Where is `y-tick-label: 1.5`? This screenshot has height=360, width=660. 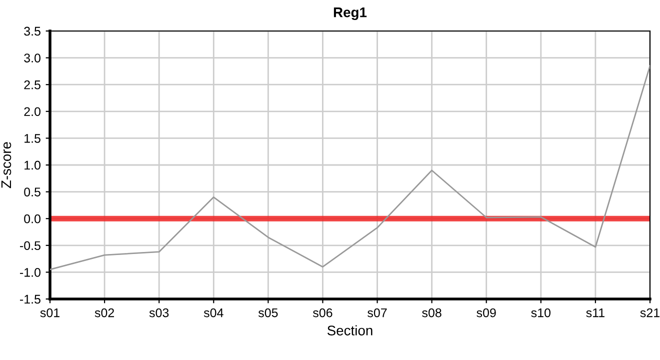
y-tick-label: 1.5 is located at coordinates (32, 138).